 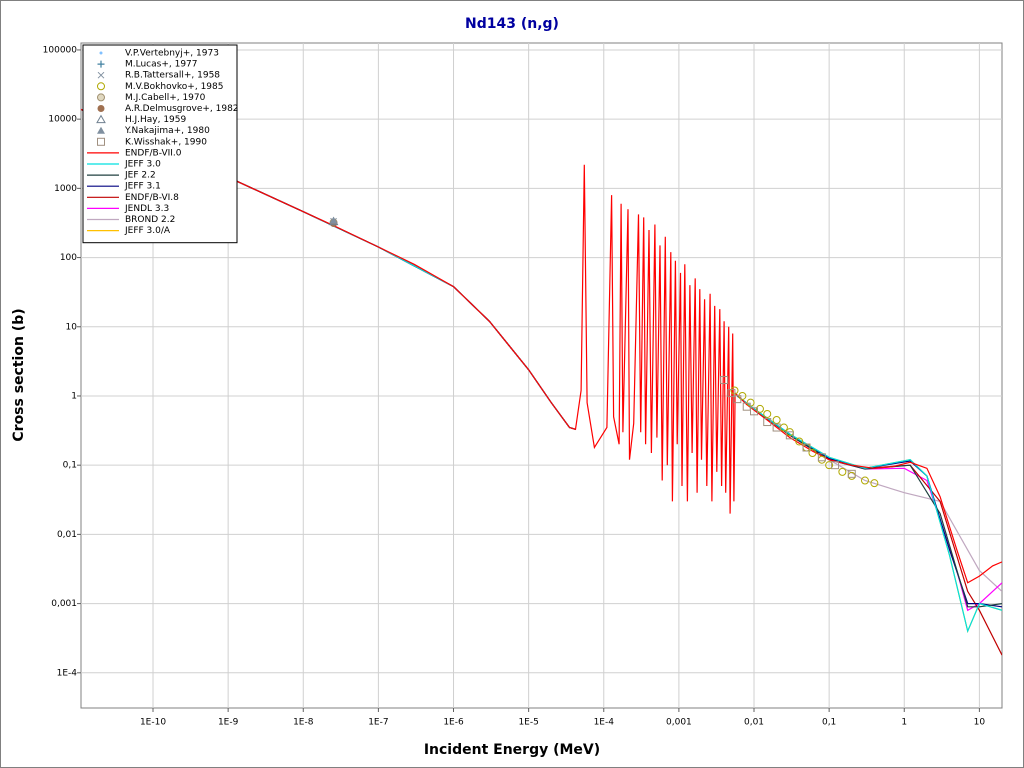 What do you see at coordinates (754, 723) in the screenshot?
I see `x-tick-label: 0,01` at bounding box center [754, 723].